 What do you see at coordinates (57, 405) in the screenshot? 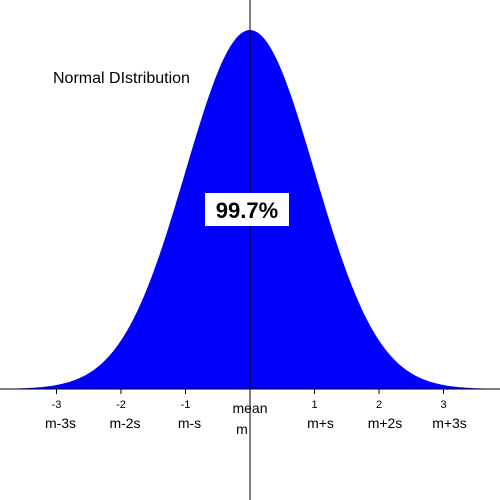
I see `x-tick-number: -3` at bounding box center [57, 405].